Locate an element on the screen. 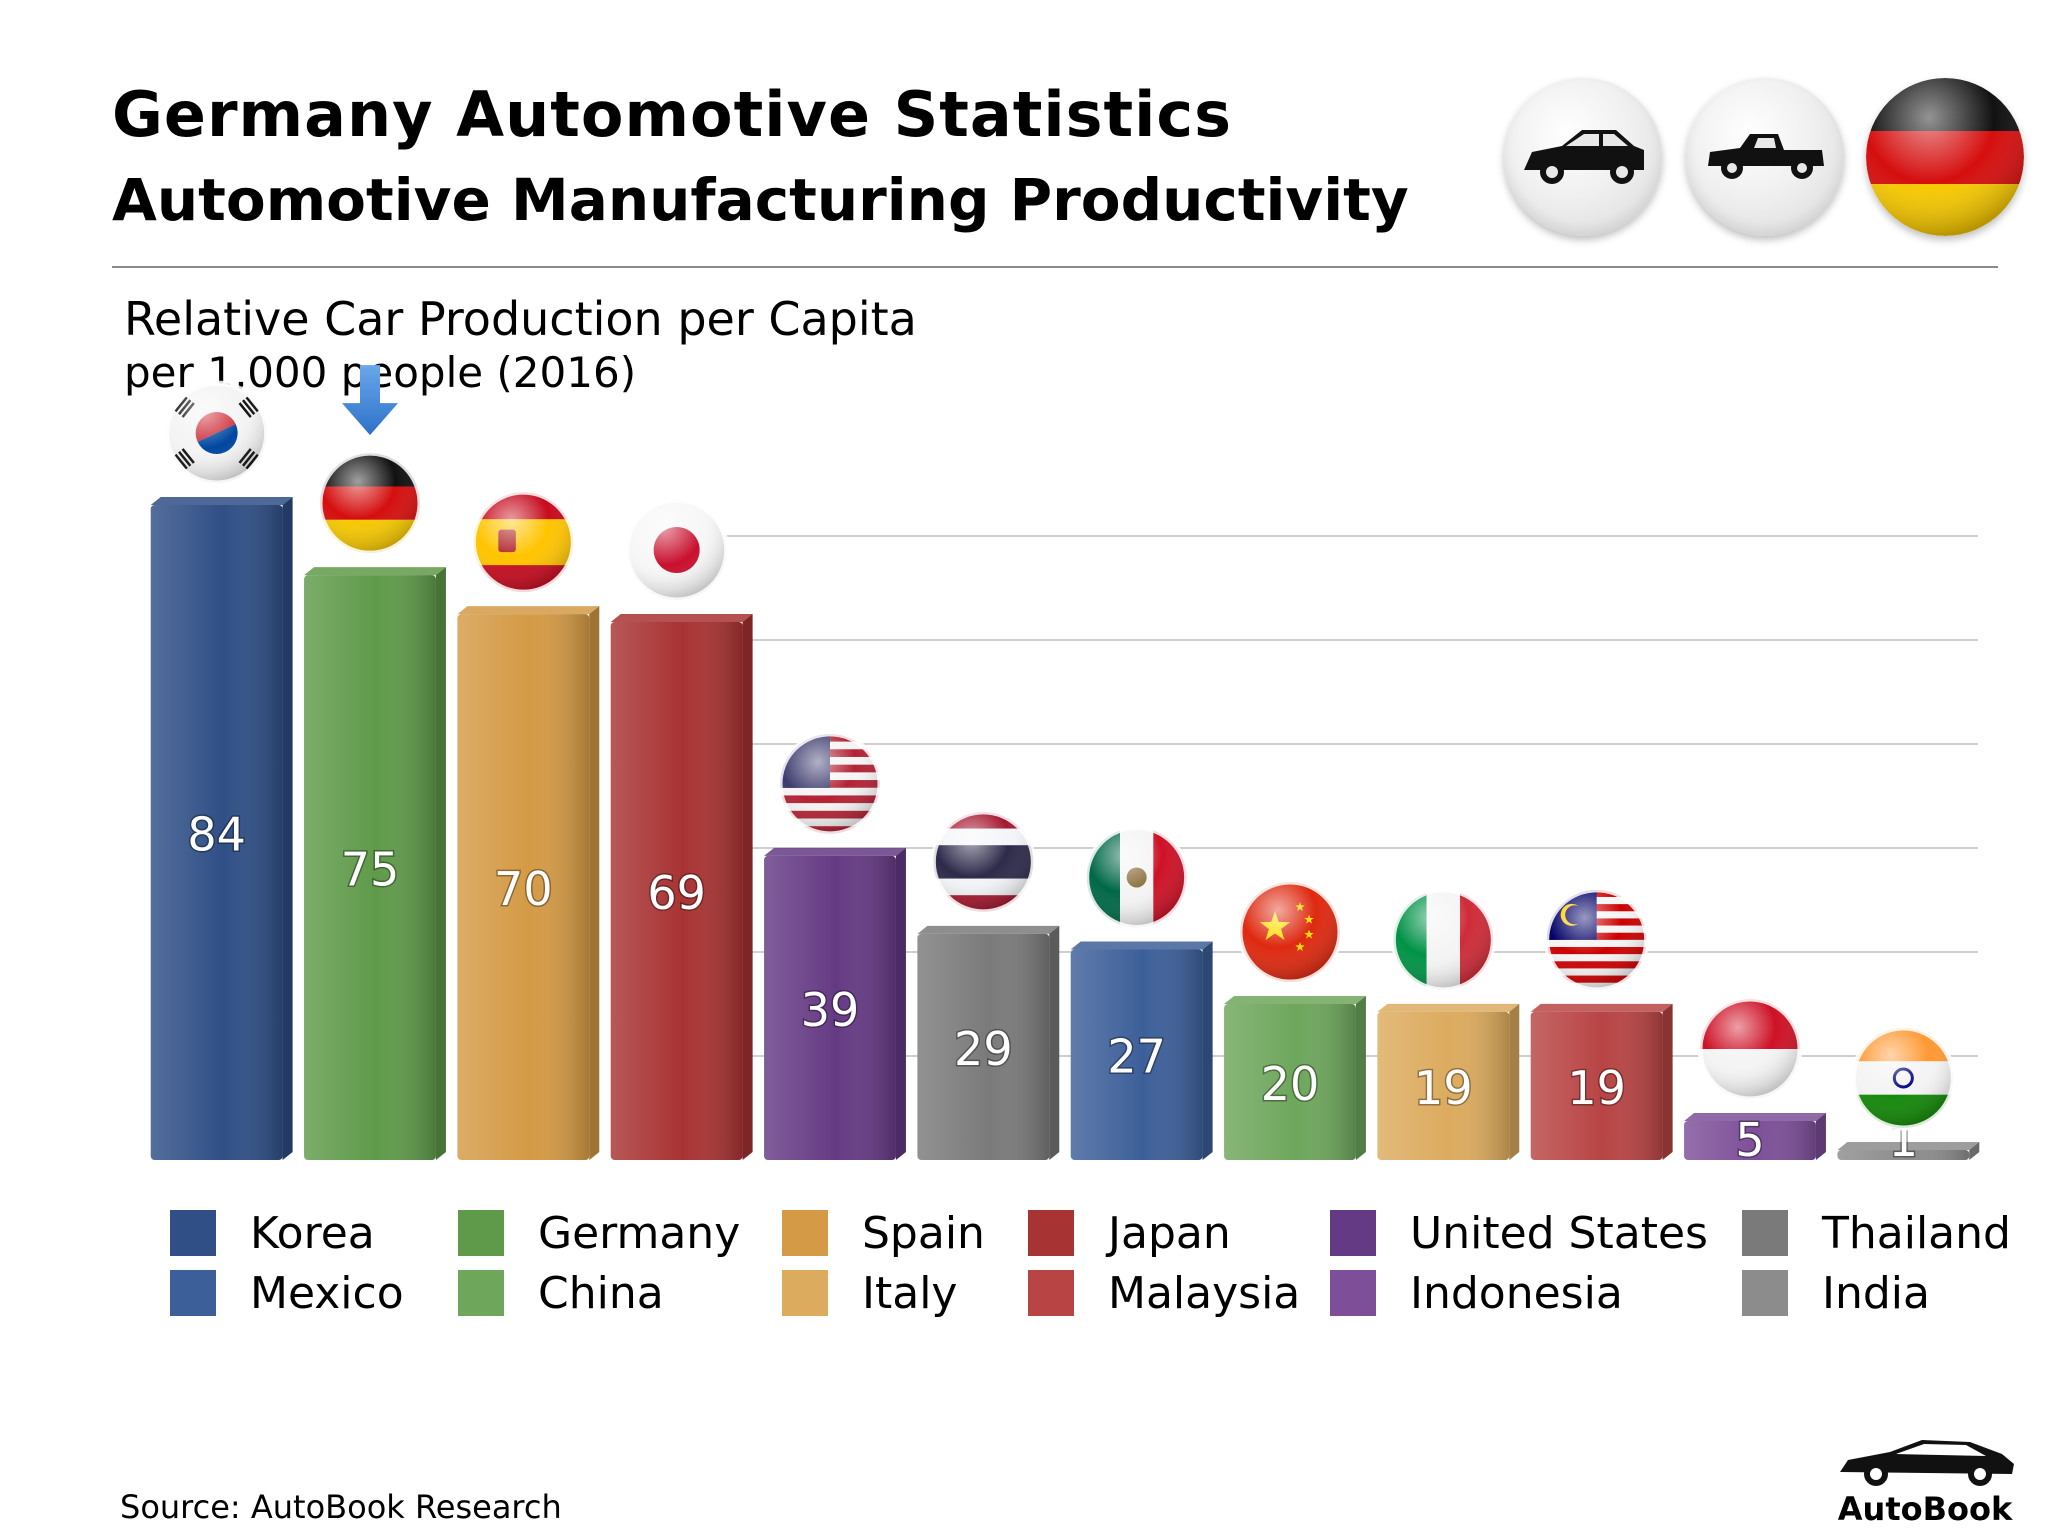  bar-germany: 75 is located at coordinates (375, 863).